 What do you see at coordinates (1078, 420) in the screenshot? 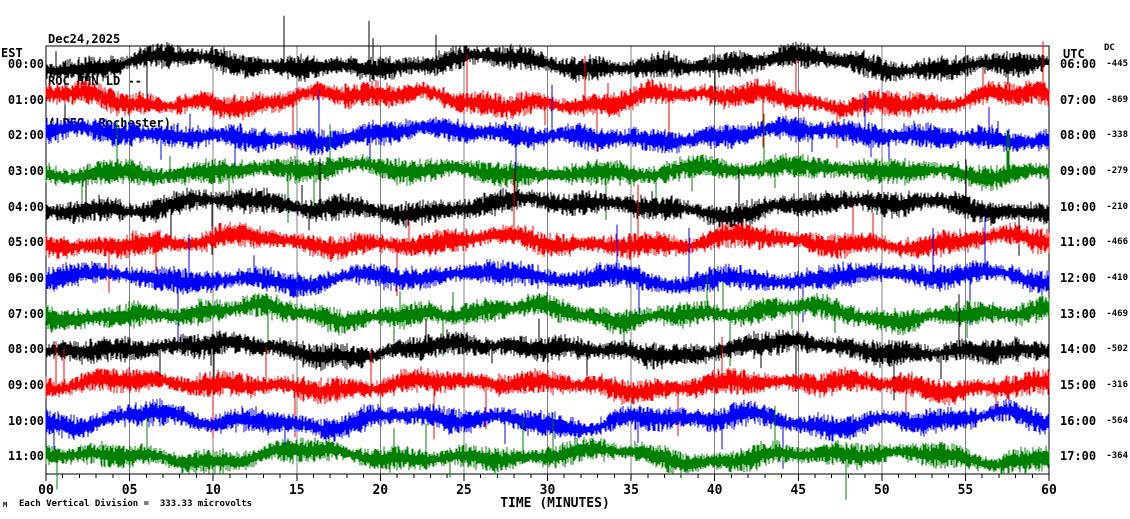
I see `utc-time-label: 16:00` at bounding box center [1078, 420].